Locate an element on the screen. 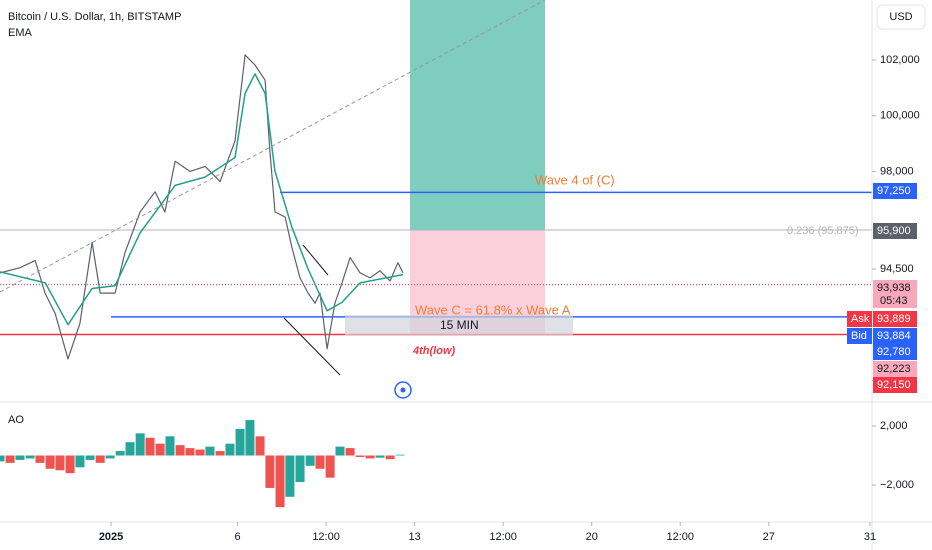 The image size is (932, 550). bid-tag is located at coordinates (859, 336).